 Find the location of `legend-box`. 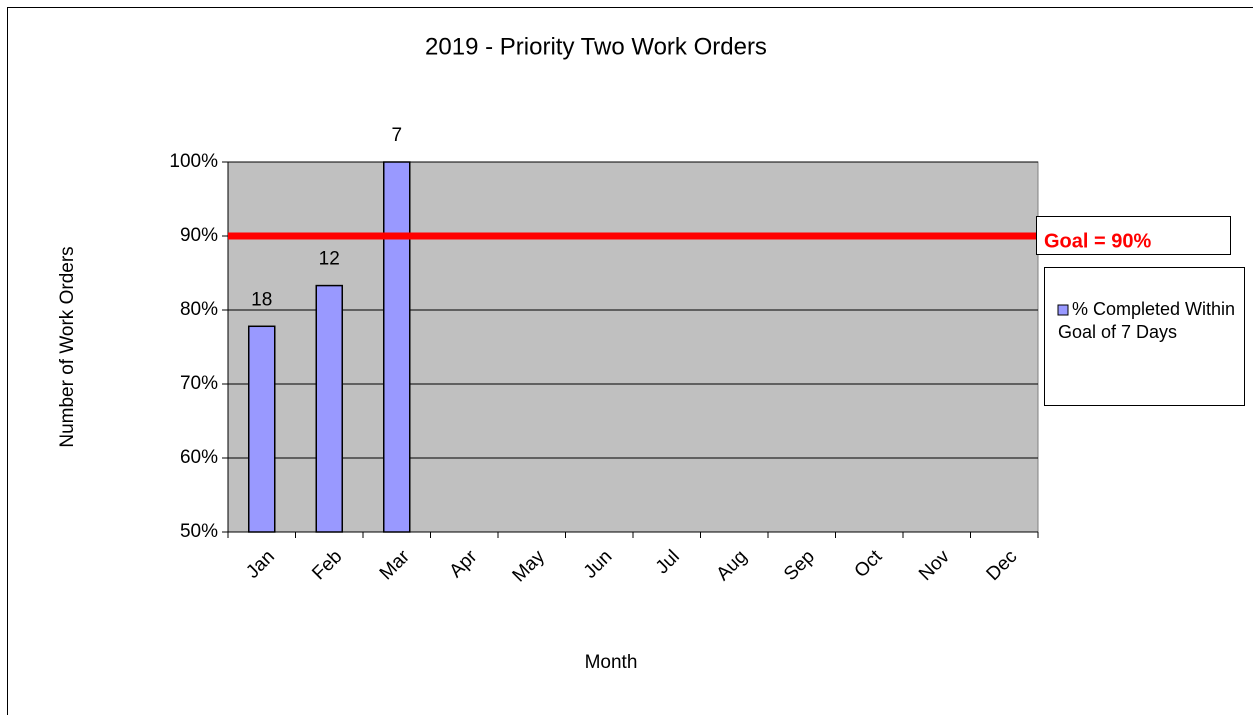

legend-box is located at coordinates (1144, 336).